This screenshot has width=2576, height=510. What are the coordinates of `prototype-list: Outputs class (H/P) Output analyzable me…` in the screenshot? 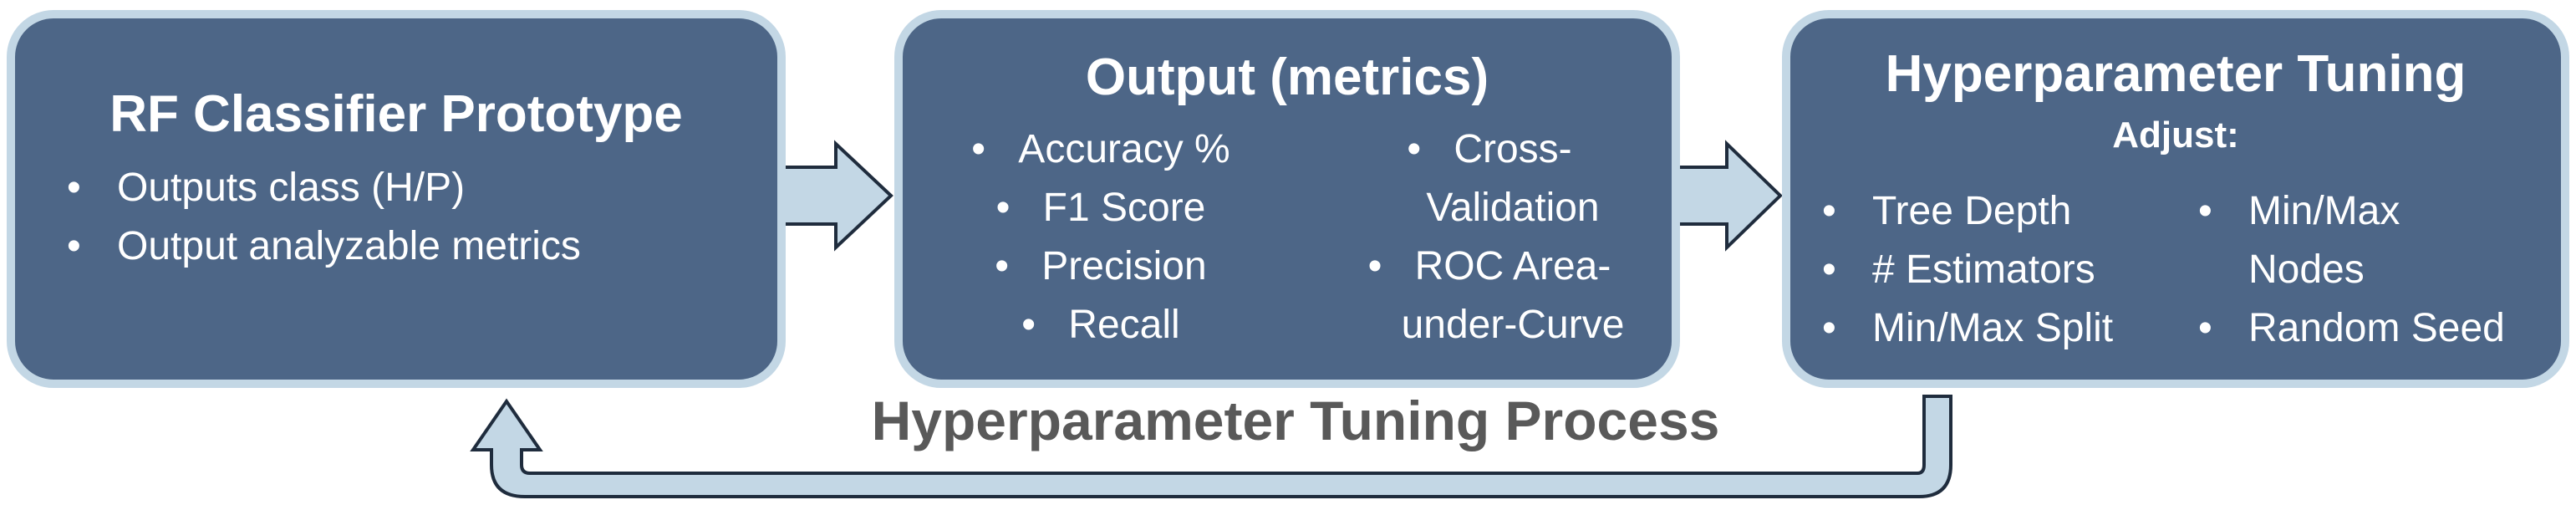 It's located at (324, 217).